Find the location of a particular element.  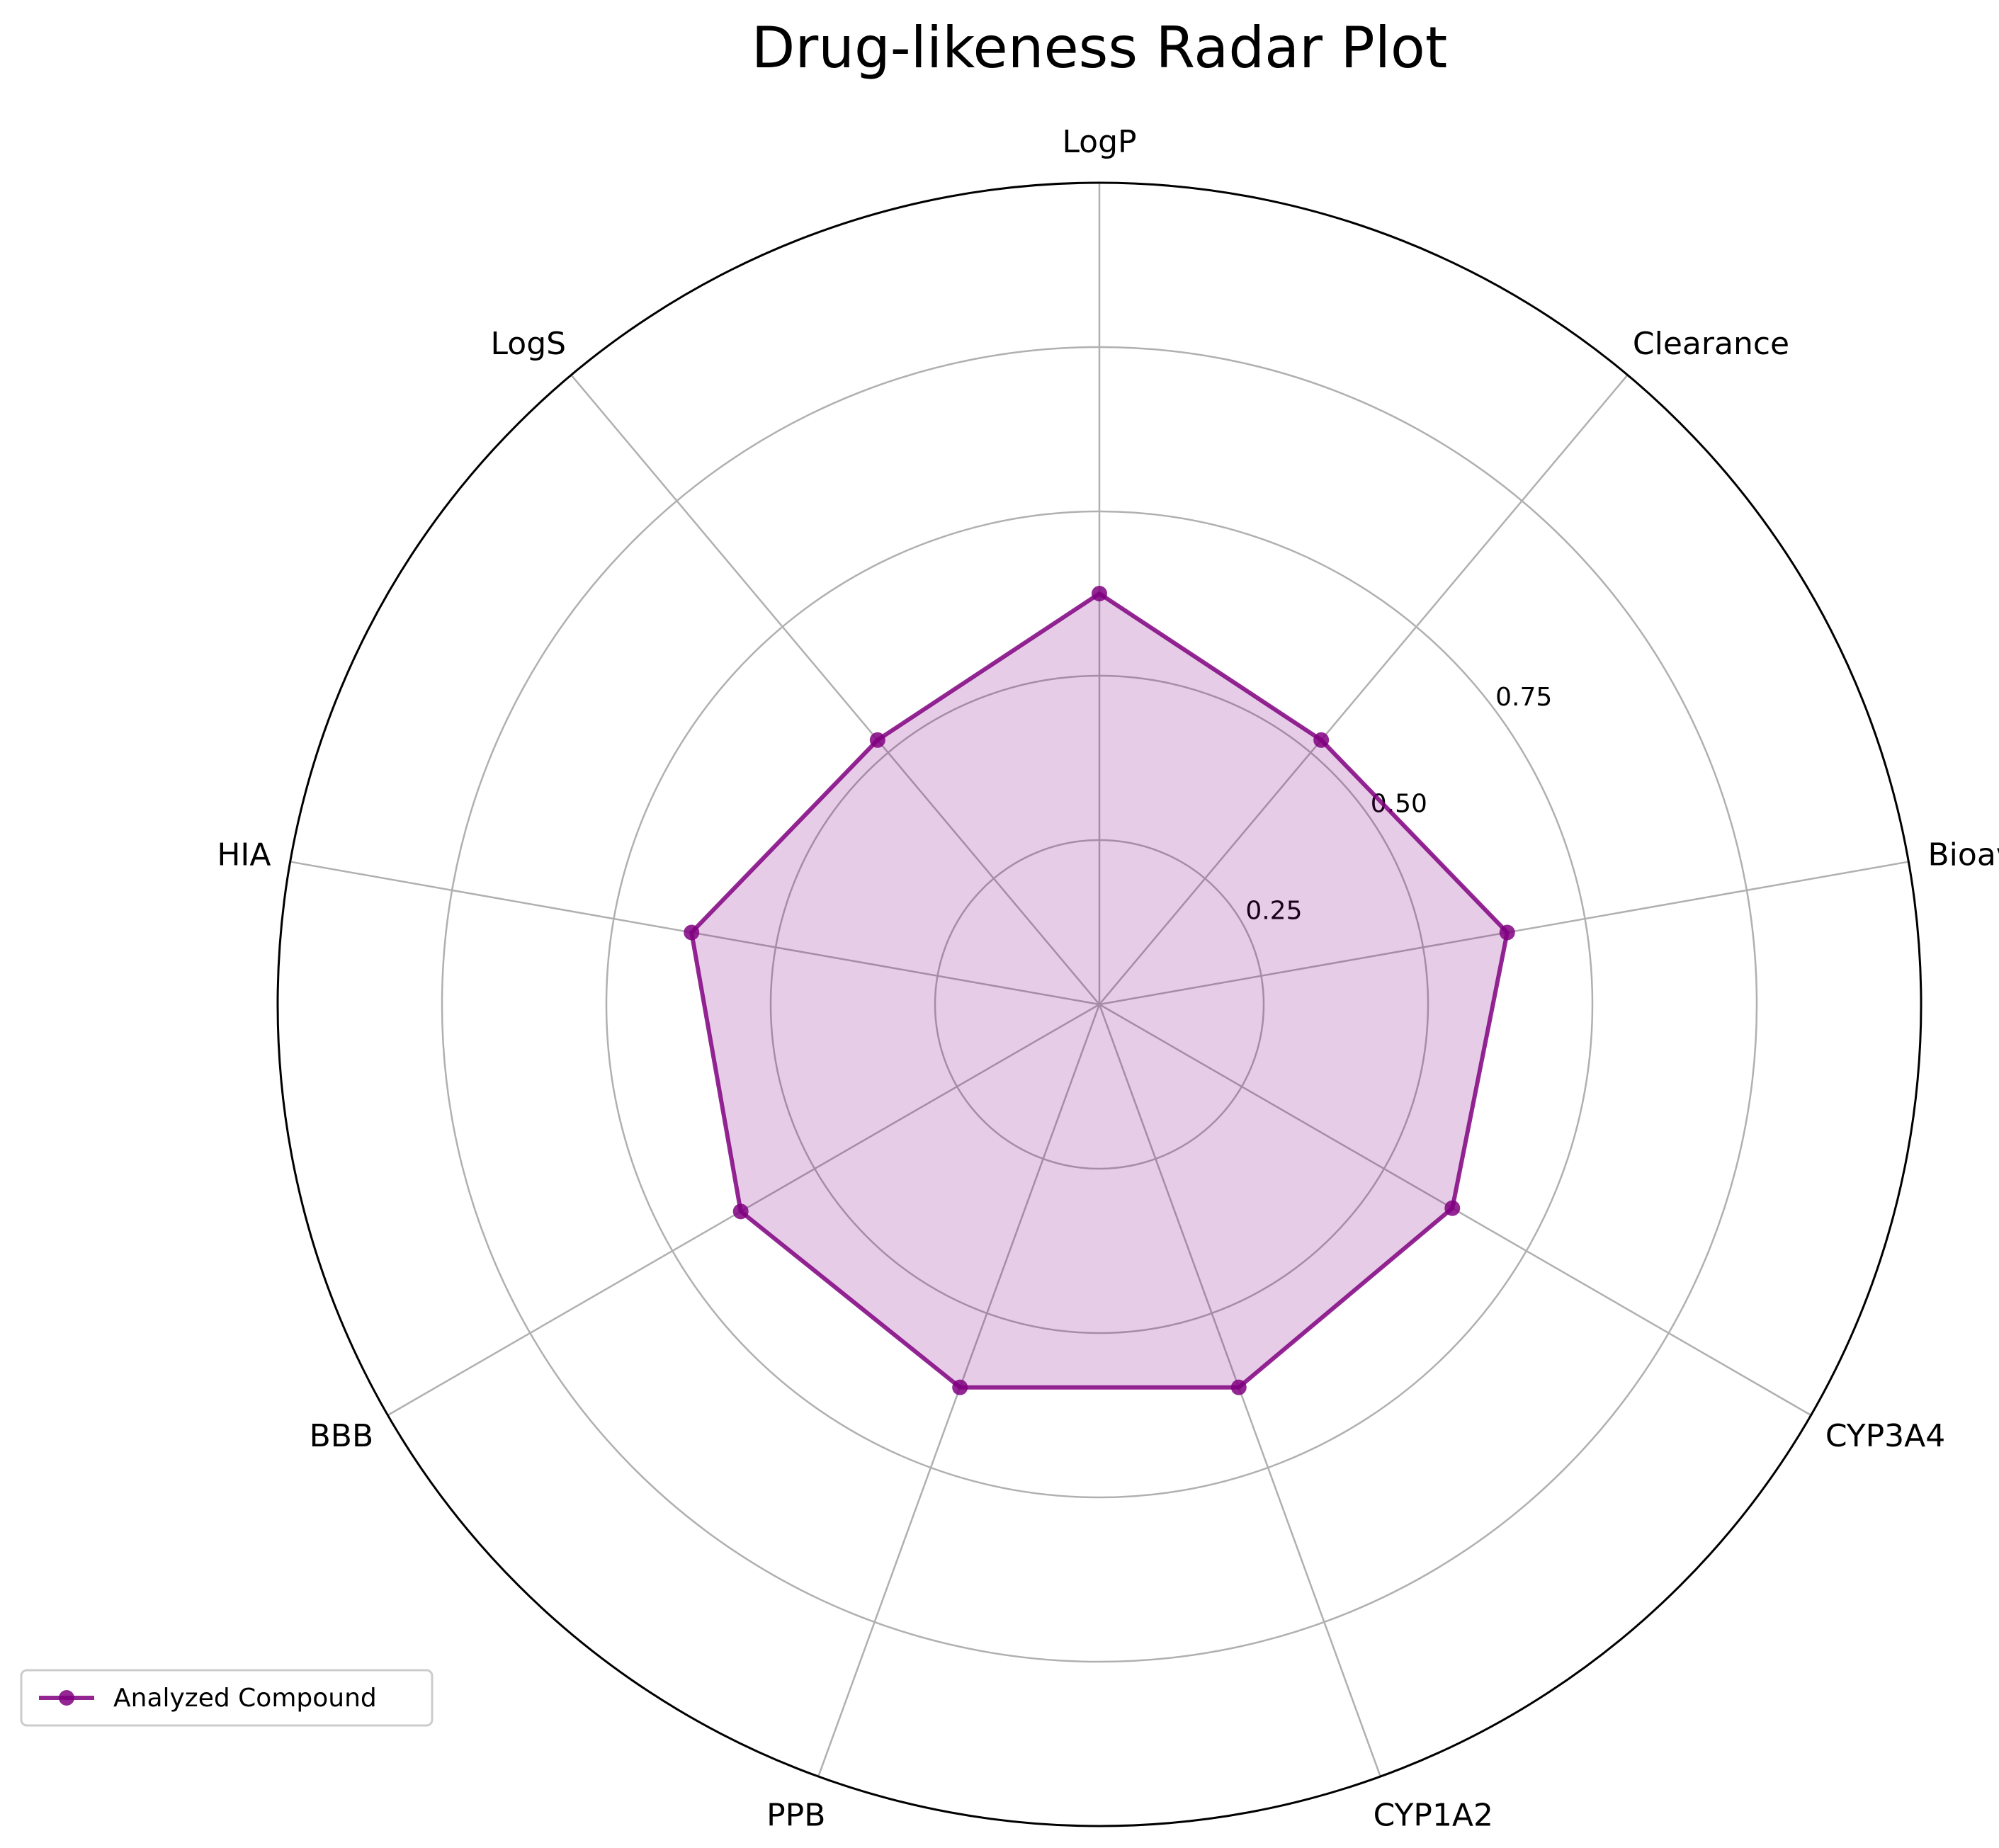

radial-tick-label: 0.75 is located at coordinates (1523, 698).